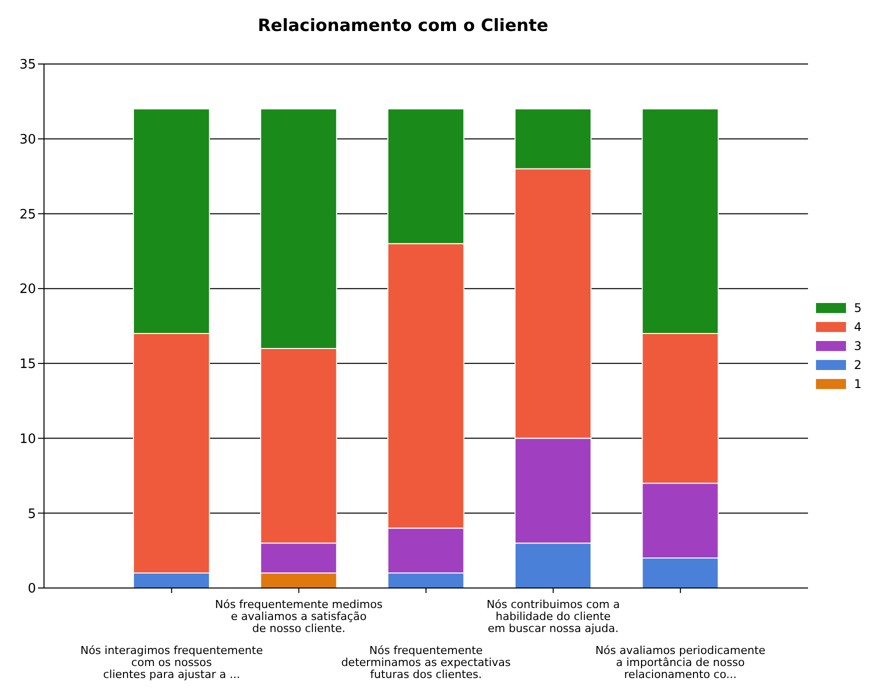 The width and height of the screenshot is (894, 691). Describe the element at coordinates (858, 345) in the screenshot. I see `legend-label: 3` at that location.